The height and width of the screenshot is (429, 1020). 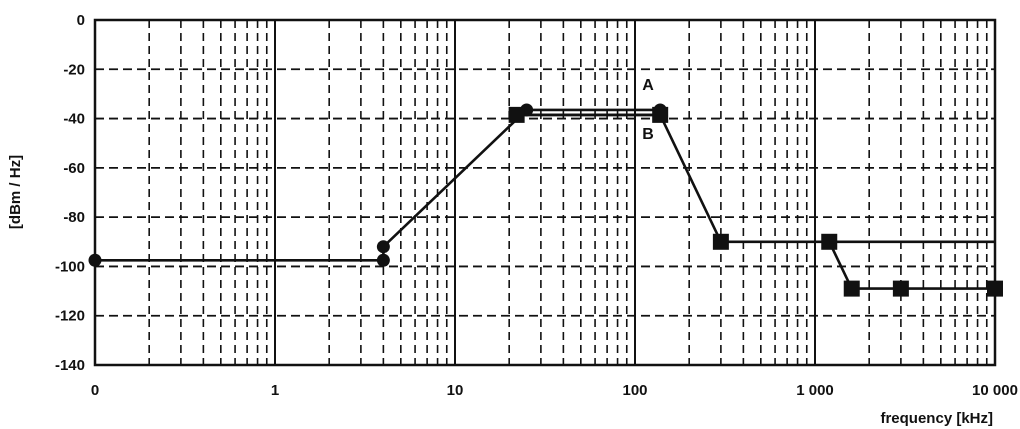 I want to click on x-tick-label: 1, so click(x=275, y=390).